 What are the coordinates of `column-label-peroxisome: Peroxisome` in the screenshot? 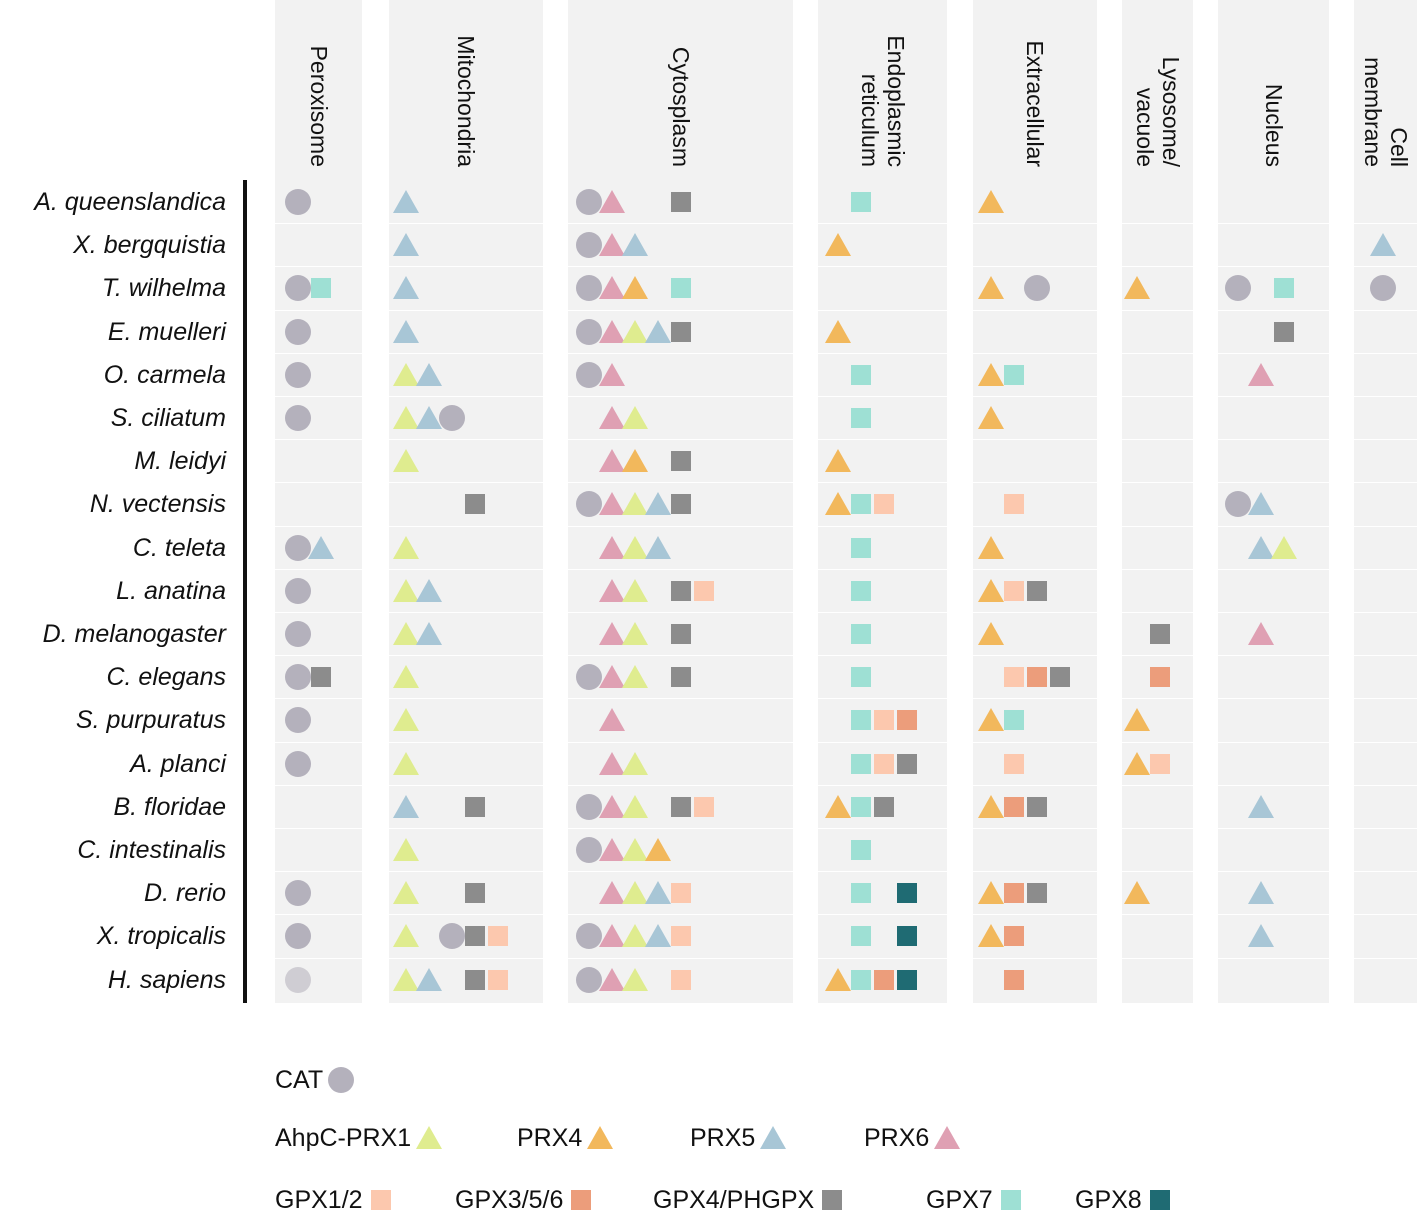 It's located at (319, 89).